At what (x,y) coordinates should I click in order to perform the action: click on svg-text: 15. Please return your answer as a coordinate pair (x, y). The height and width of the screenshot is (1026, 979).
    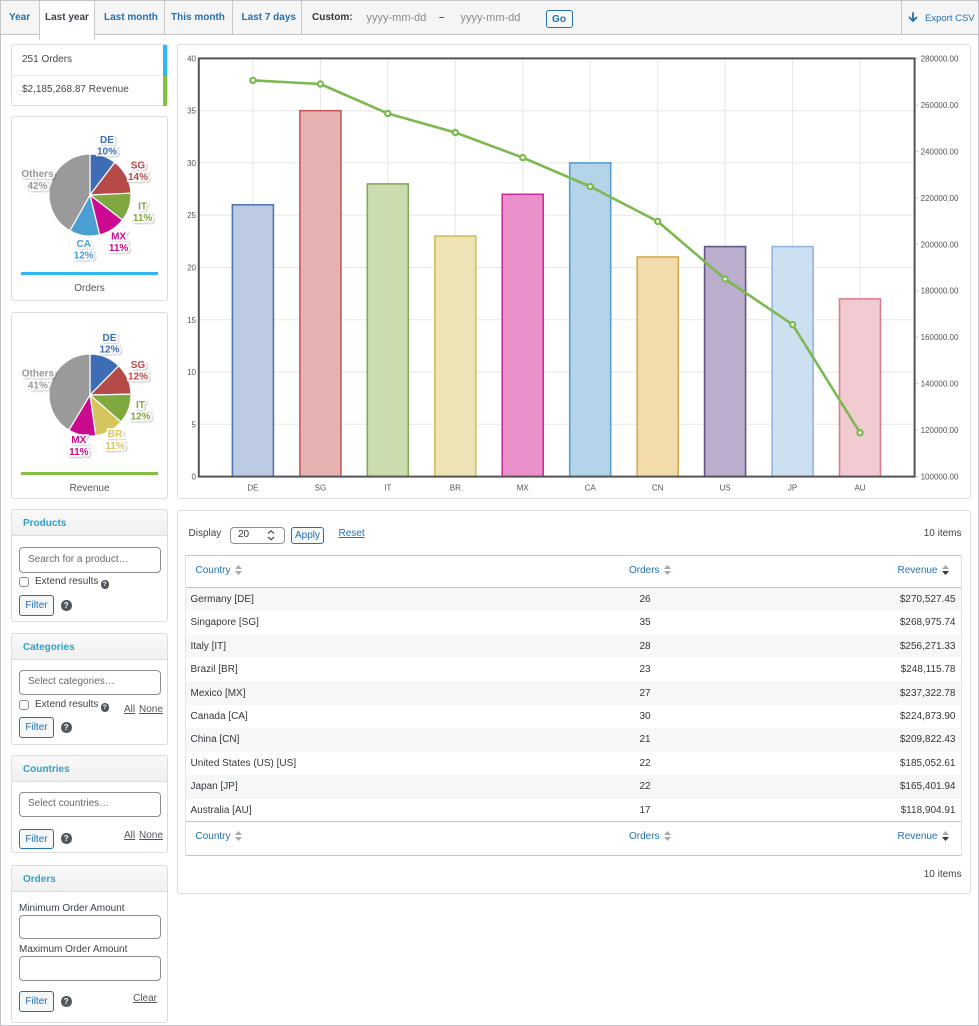
    Looking at the image, I should click on (191, 320).